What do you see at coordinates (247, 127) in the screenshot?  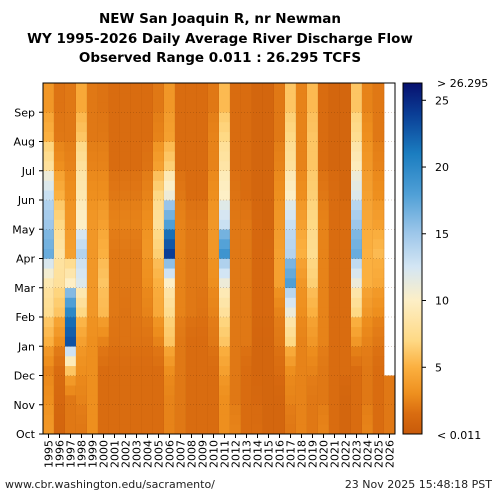 I see `heatmap-cell-2013-aug` at bounding box center [247, 127].